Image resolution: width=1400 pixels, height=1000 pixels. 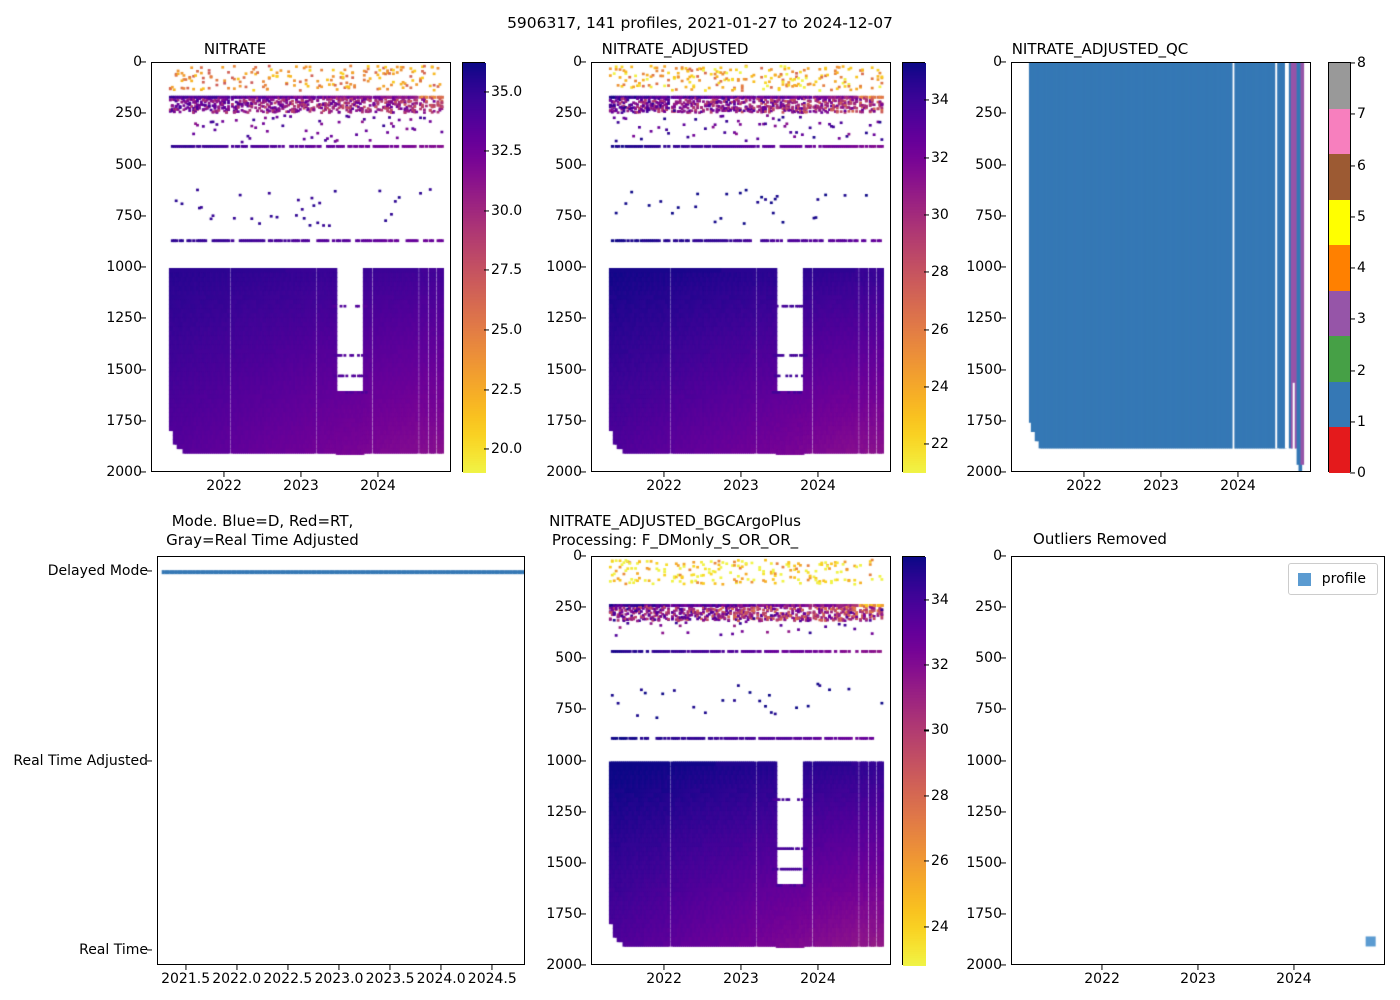 I want to click on colorbar-tick-label: 24, so click(x=940, y=926).